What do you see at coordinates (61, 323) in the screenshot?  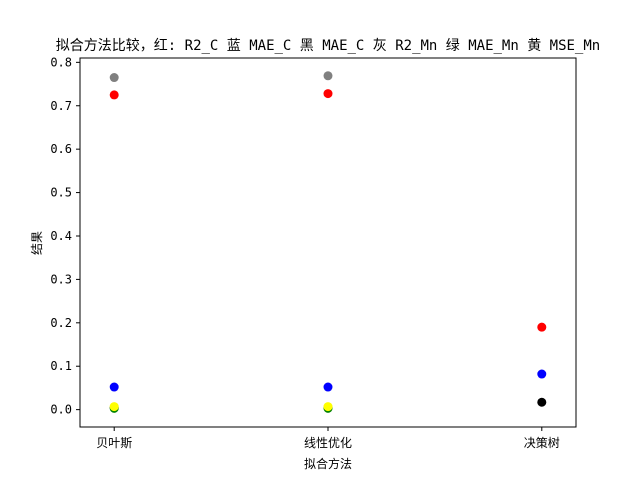 I see `y-tick-label: 0.2` at bounding box center [61, 323].